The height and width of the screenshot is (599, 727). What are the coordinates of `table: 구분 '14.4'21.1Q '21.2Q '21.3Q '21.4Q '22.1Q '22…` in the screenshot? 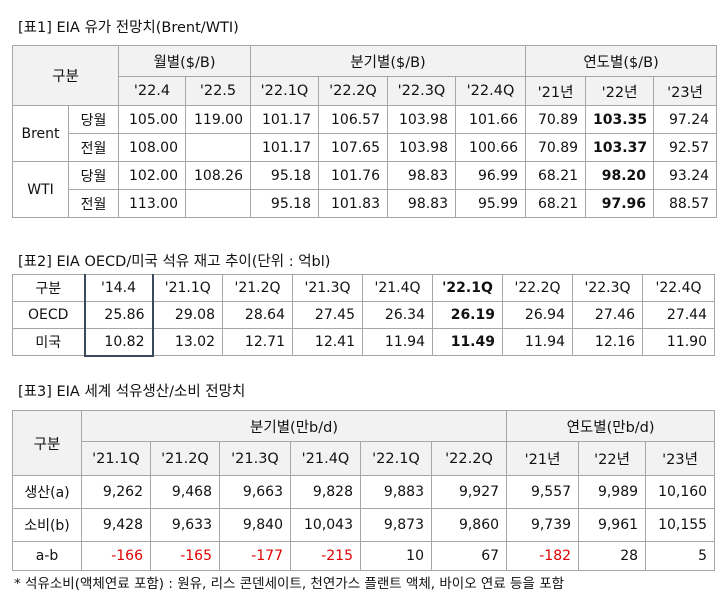 It's located at (363, 315).